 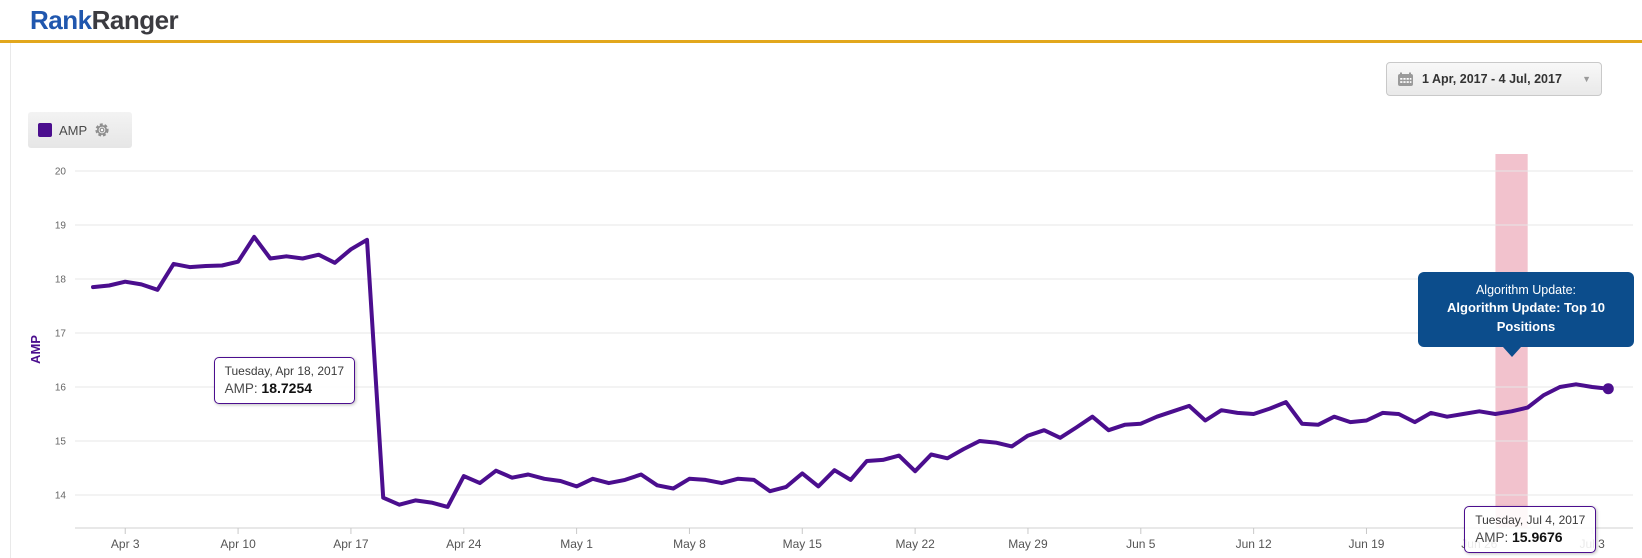 I want to click on tooltip-date: Tuesday, Jul 4, 2017, so click(x=1530, y=519).